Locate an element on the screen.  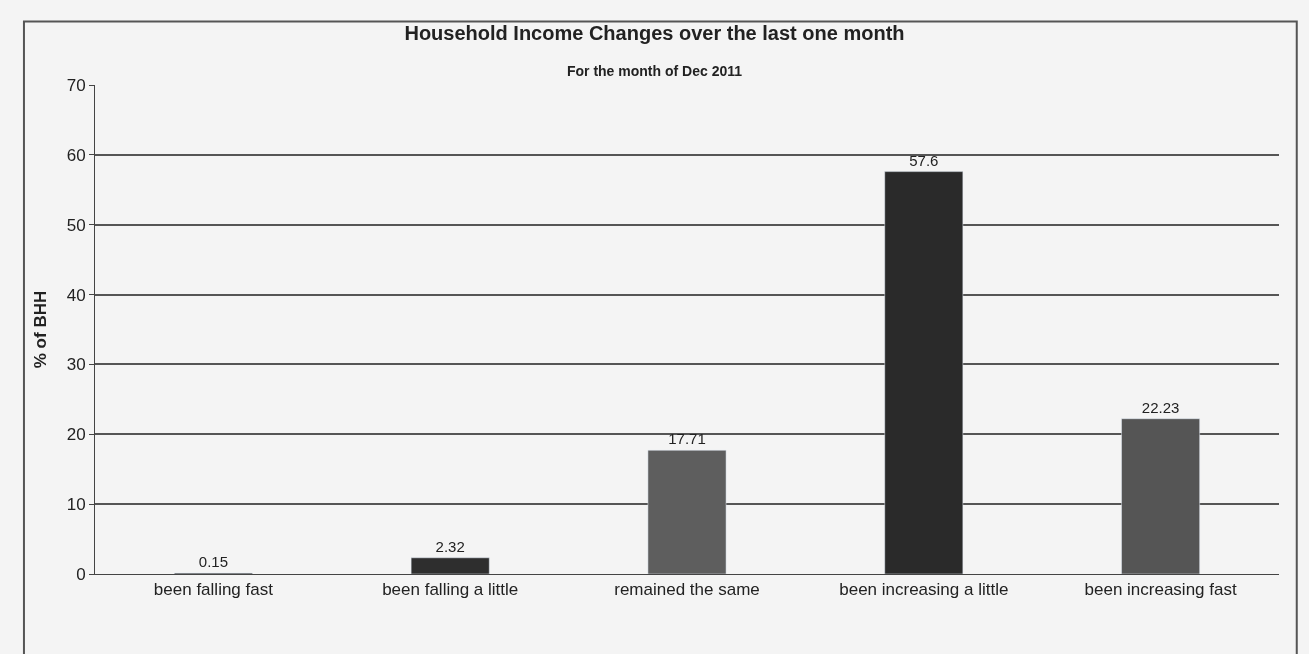
data-label: 2.32 is located at coordinates (450, 546).